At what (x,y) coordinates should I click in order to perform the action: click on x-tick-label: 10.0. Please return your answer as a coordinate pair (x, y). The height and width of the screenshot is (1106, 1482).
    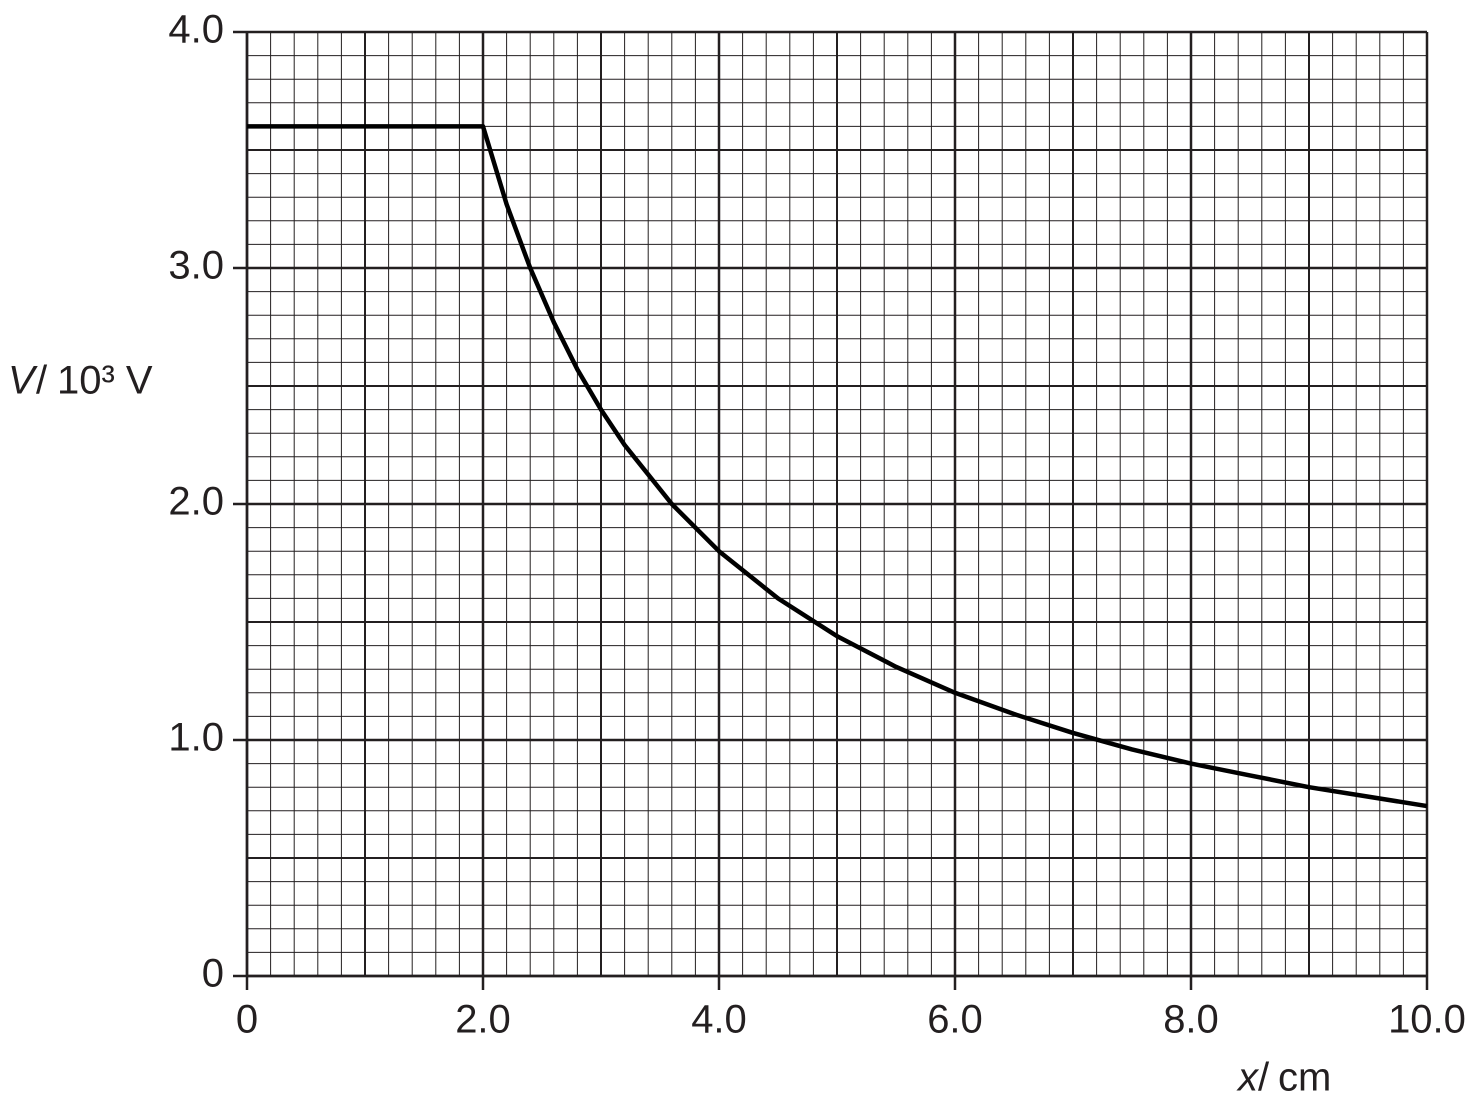
    Looking at the image, I should click on (1427, 1020).